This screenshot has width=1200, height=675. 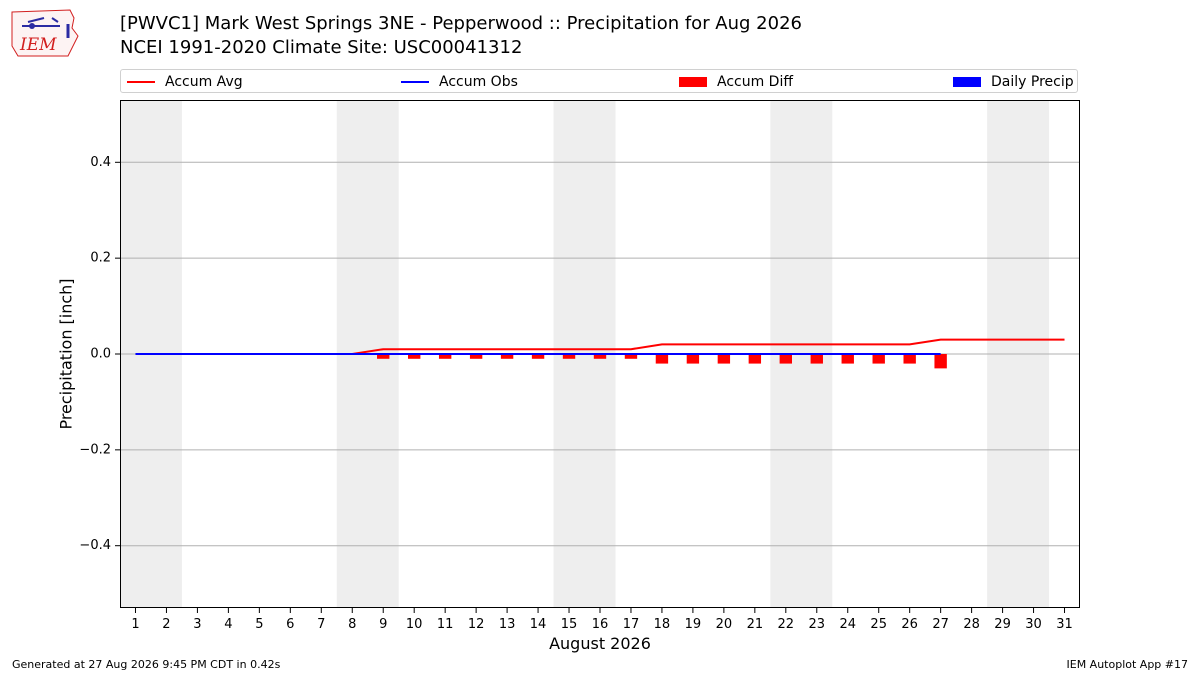 What do you see at coordinates (45, 33) in the screenshot?
I see `iem-logo: IEM` at bounding box center [45, 33].